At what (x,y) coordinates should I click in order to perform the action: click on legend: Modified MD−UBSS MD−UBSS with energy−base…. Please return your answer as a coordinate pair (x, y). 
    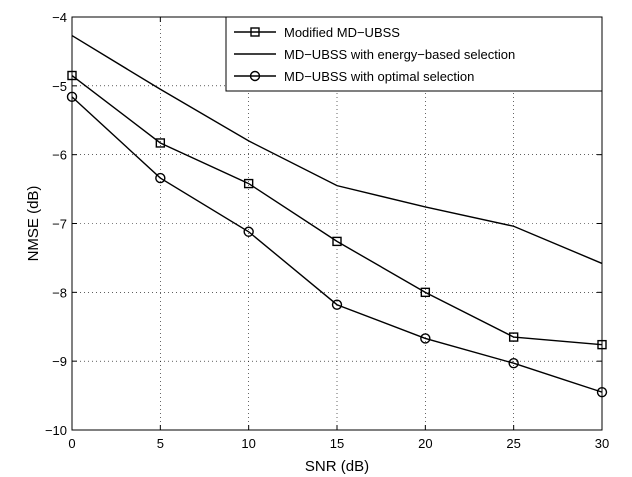
    Looking at the image, I should click on (414, 54).